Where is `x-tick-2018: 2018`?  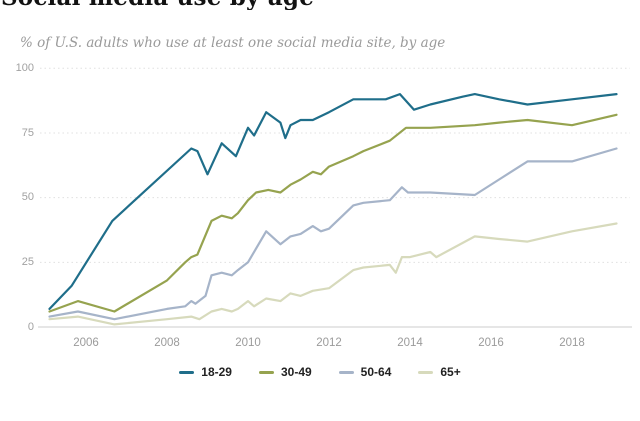 x-tick-2018: 2018 is located at coordinates (572, 343).